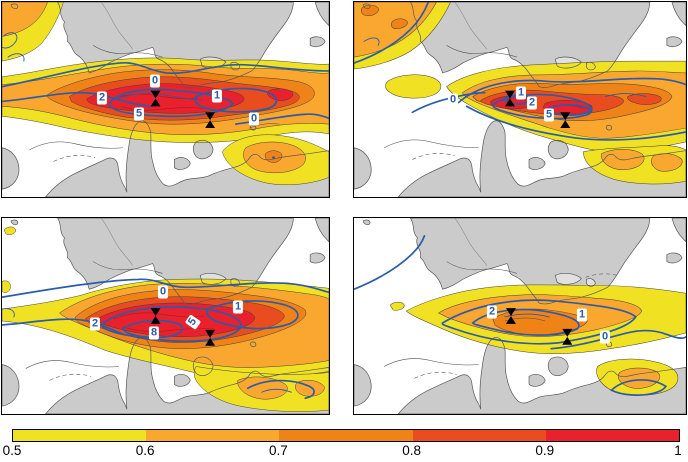  What do you see at coordinates (678, 450) in the screenshot?
I see `colorbar-tick-label: 1` at bounding box center [678, 450].